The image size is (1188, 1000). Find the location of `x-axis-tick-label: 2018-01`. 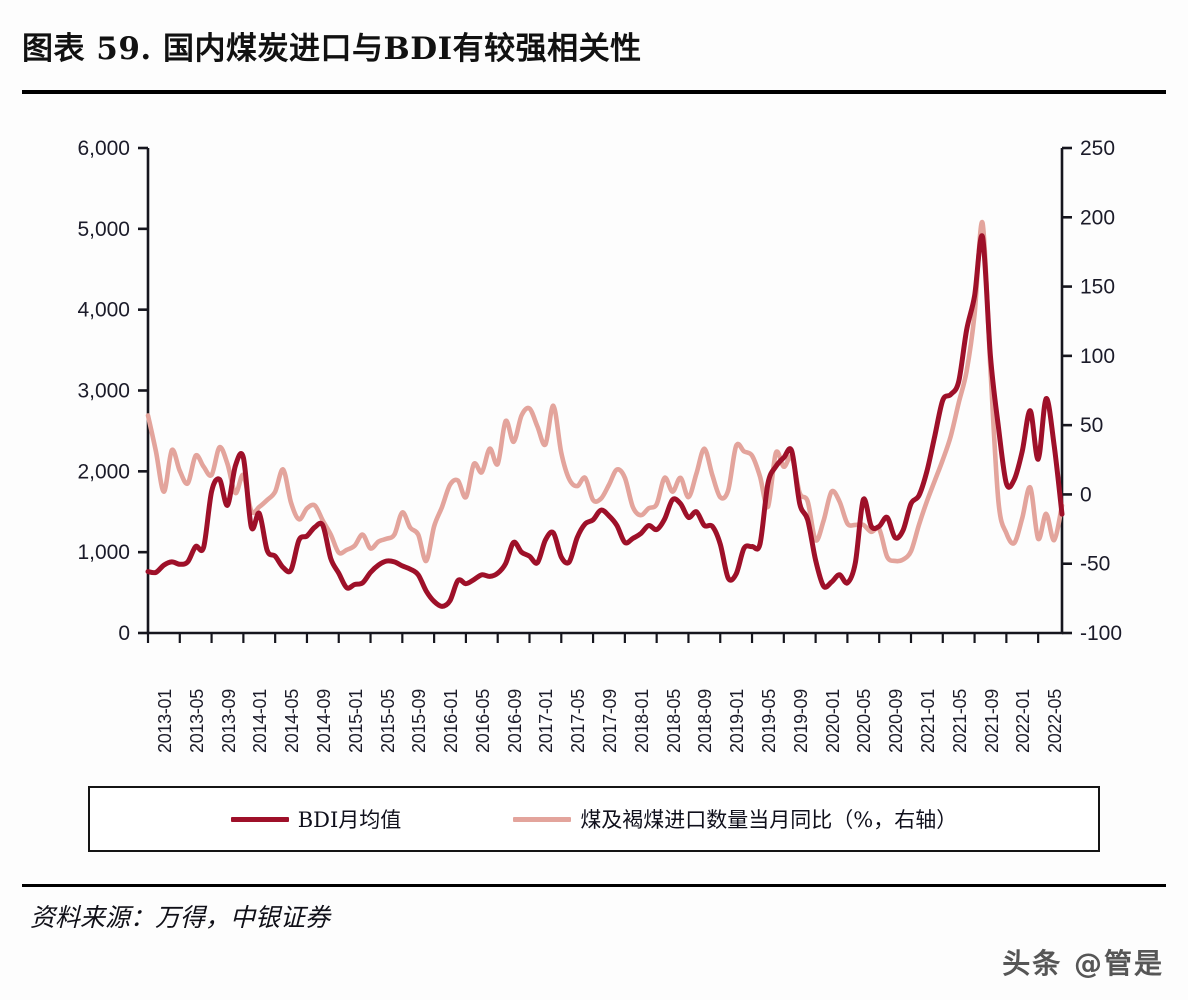

x-axis-tick-label: 2018-01 is located at coordinates (641, 721).